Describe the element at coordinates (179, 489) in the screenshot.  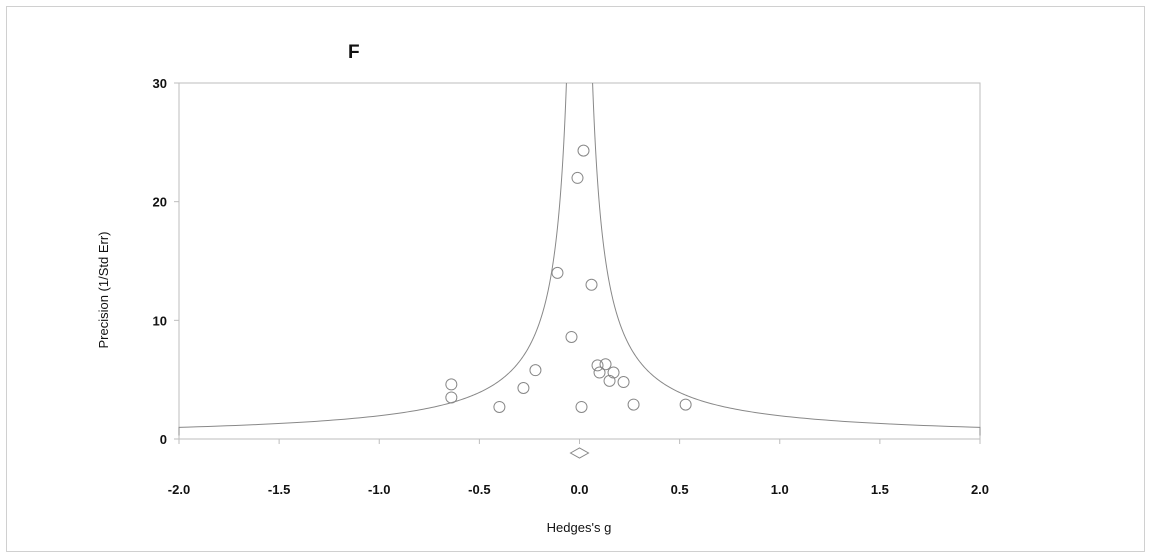
I see `x-tick-label: -2.0` at that location.